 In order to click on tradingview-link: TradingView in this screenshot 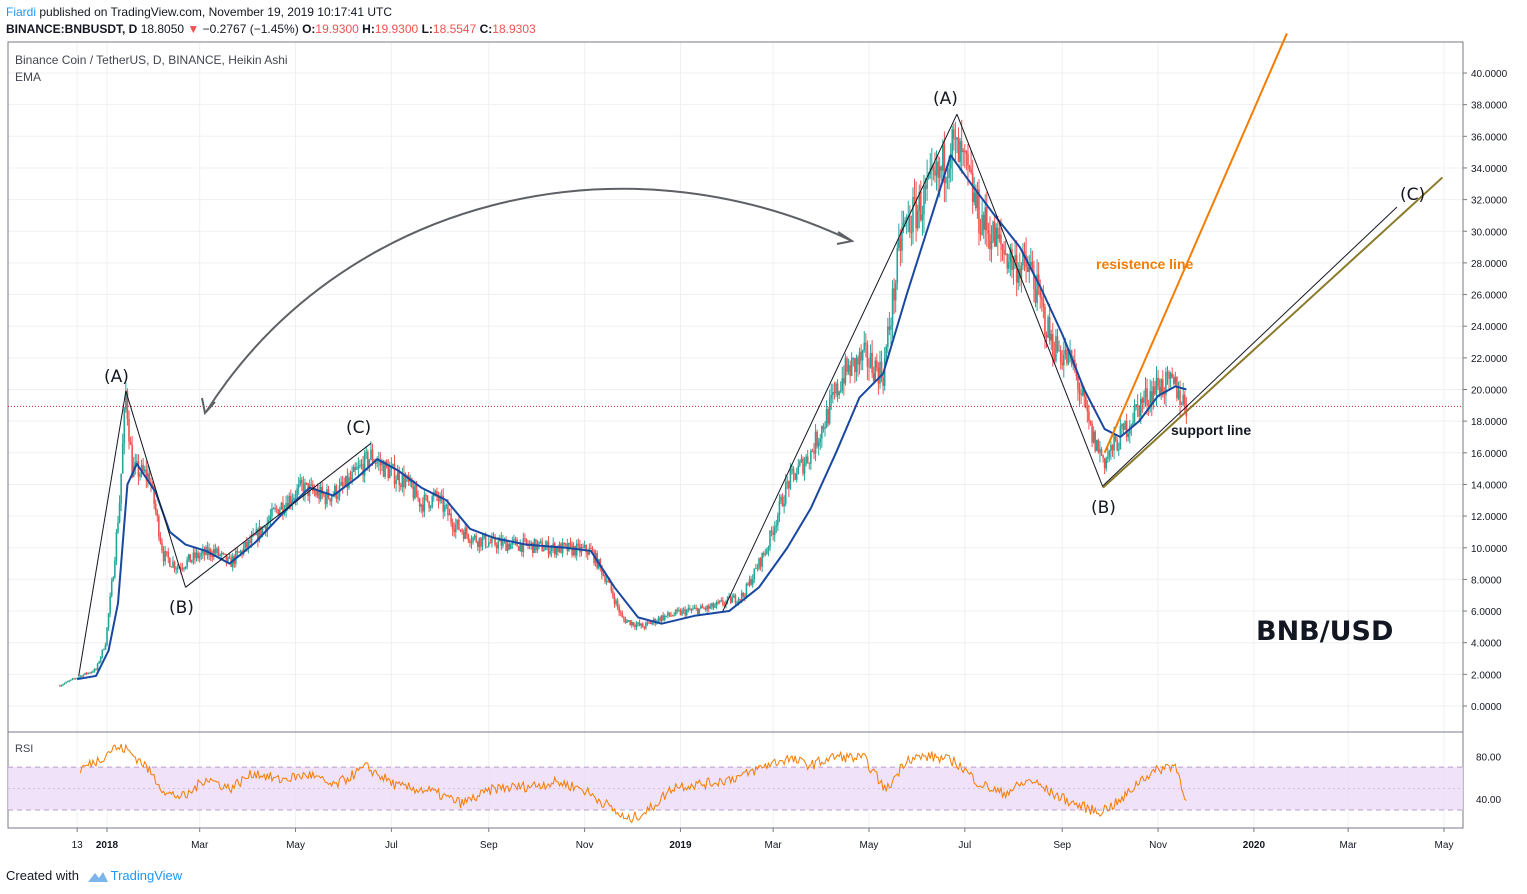, I will do `click(146, 875)`.